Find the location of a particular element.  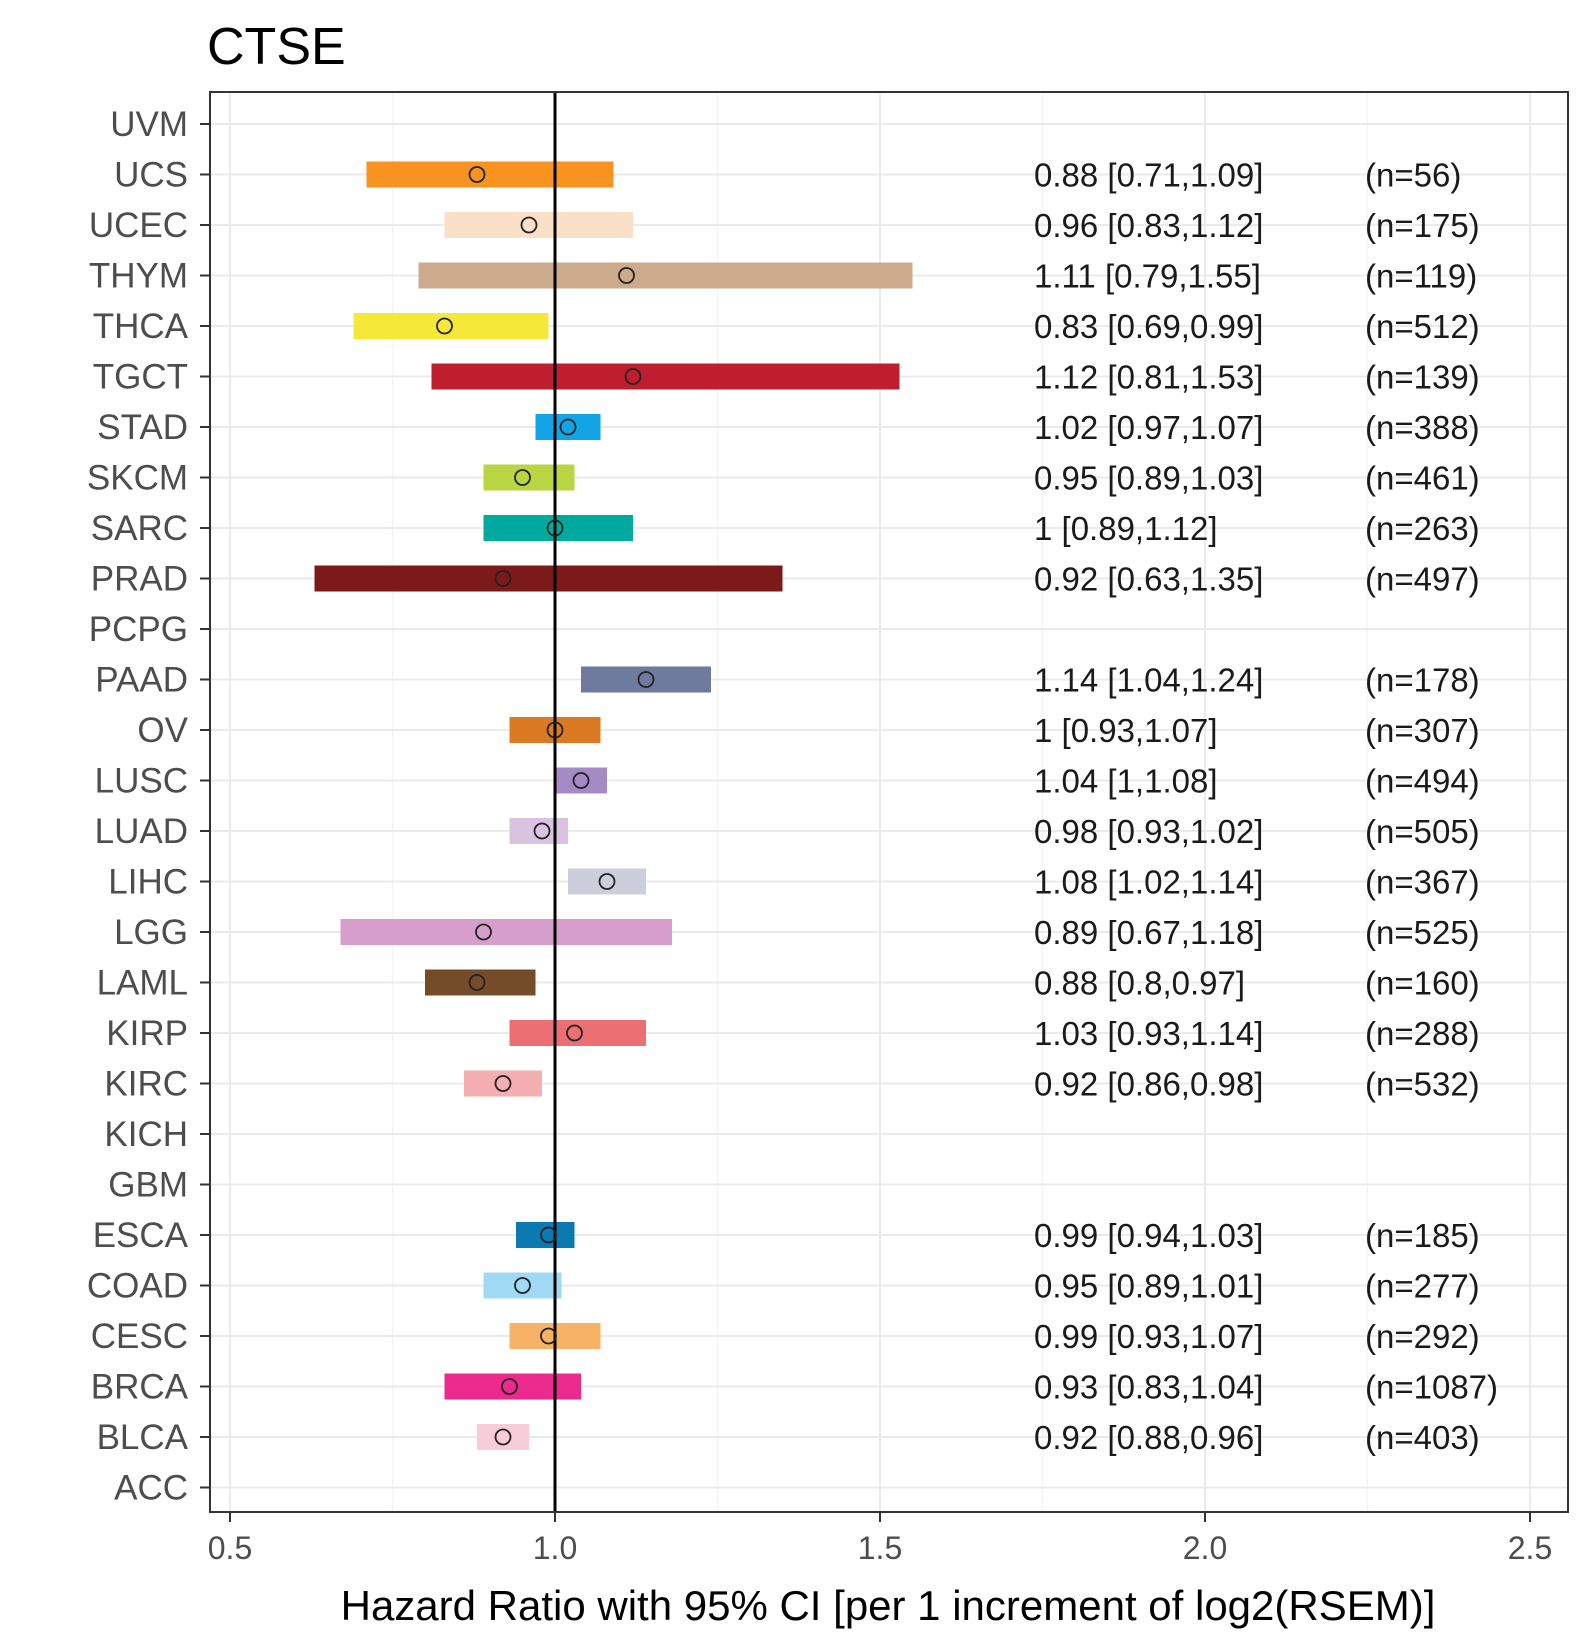

hr-ci-label-brca: 0.93 [0.83,1.04] is located at coordinates (1148, 1387).